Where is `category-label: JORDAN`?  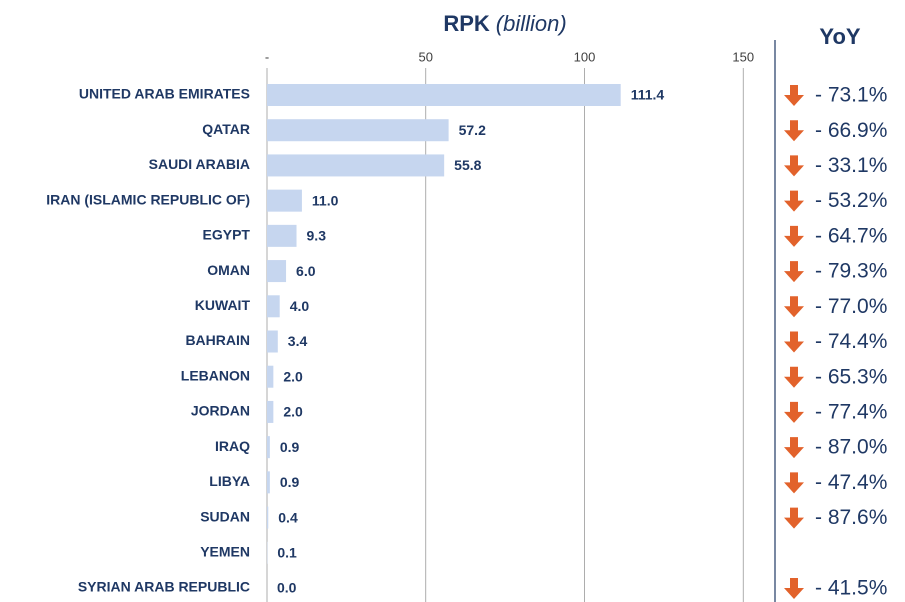 category-label: JORDAN is located at coordinates (220, 411).